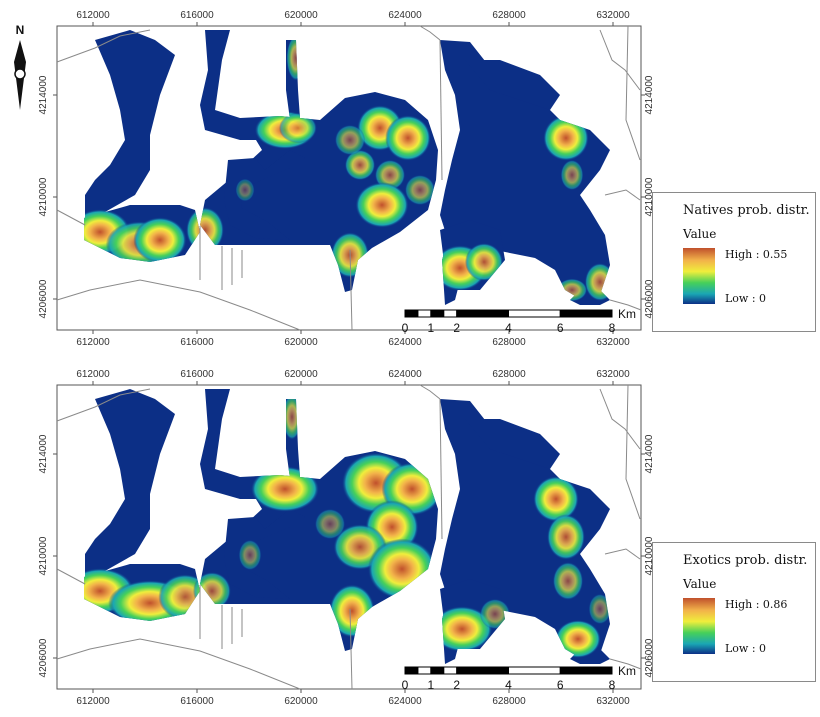  Describe the element at coordinates (613, 342) in the screenshot. I see `x-tick-label-bottom: 632000` at that location.